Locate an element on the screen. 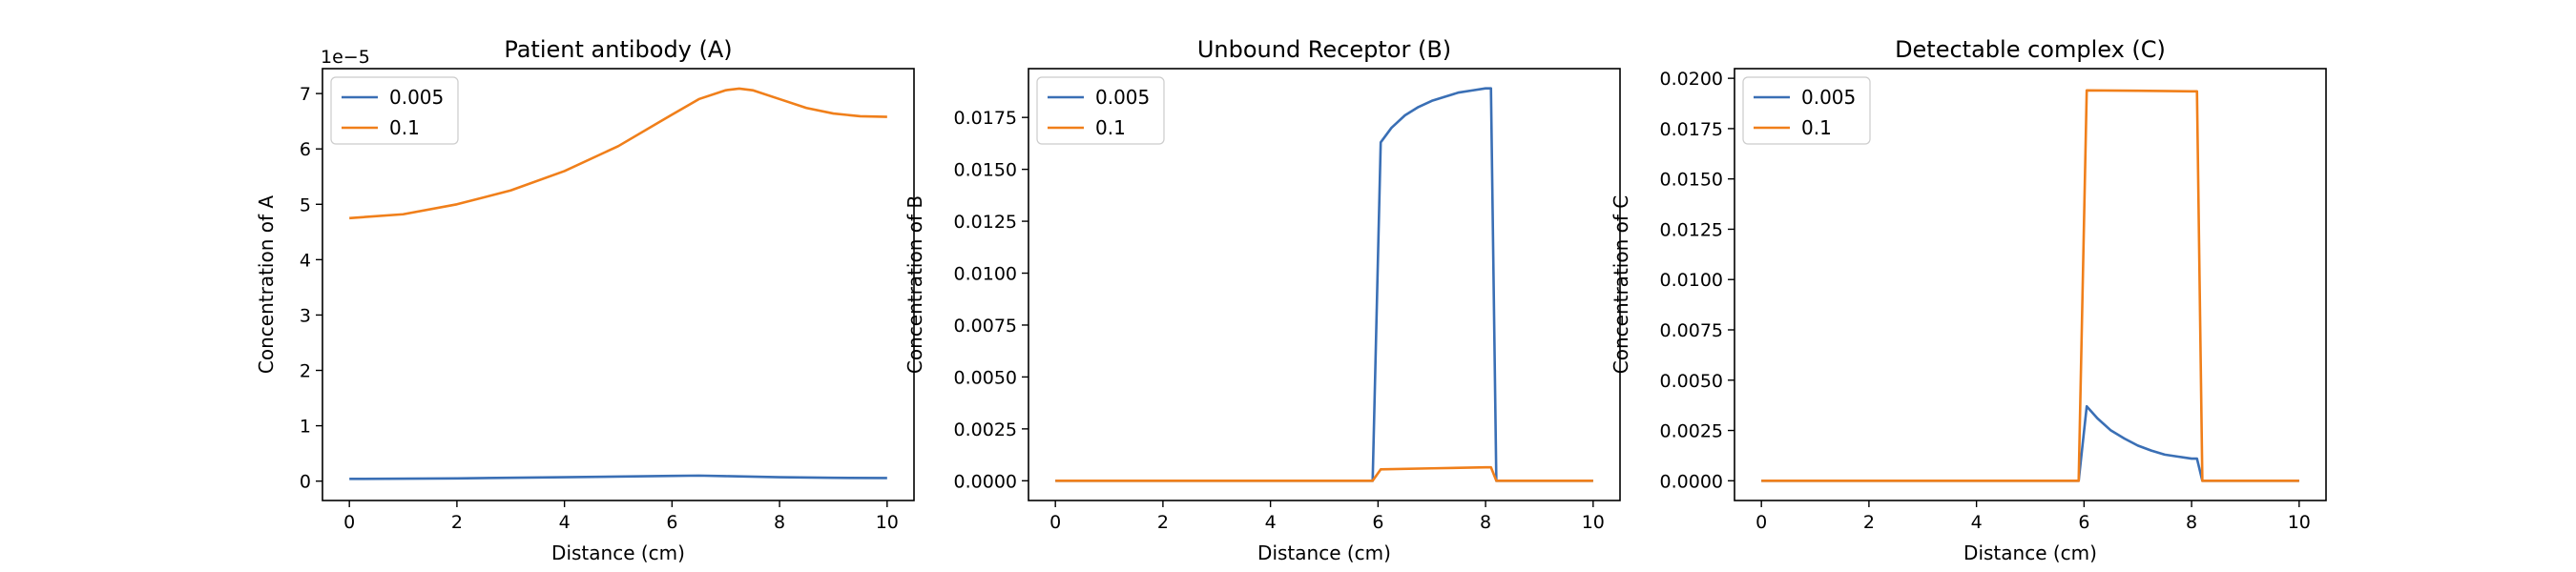  y-tick-label: 0 is located at coordinates (305, 482).